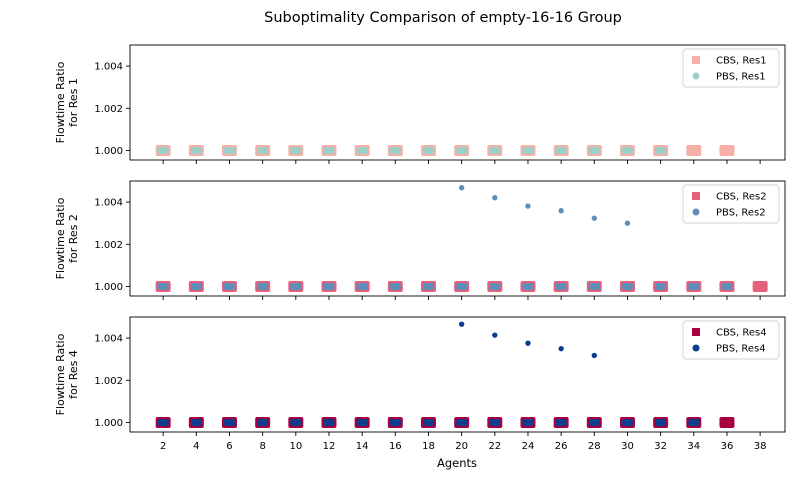 Image resolution: width=800 pixels, height=504 pixels. What do you see at coordinates (741, 349) in the screenshot?
I see `legend-entry-label: PBS, Res4` at bounding box center [741, 349].